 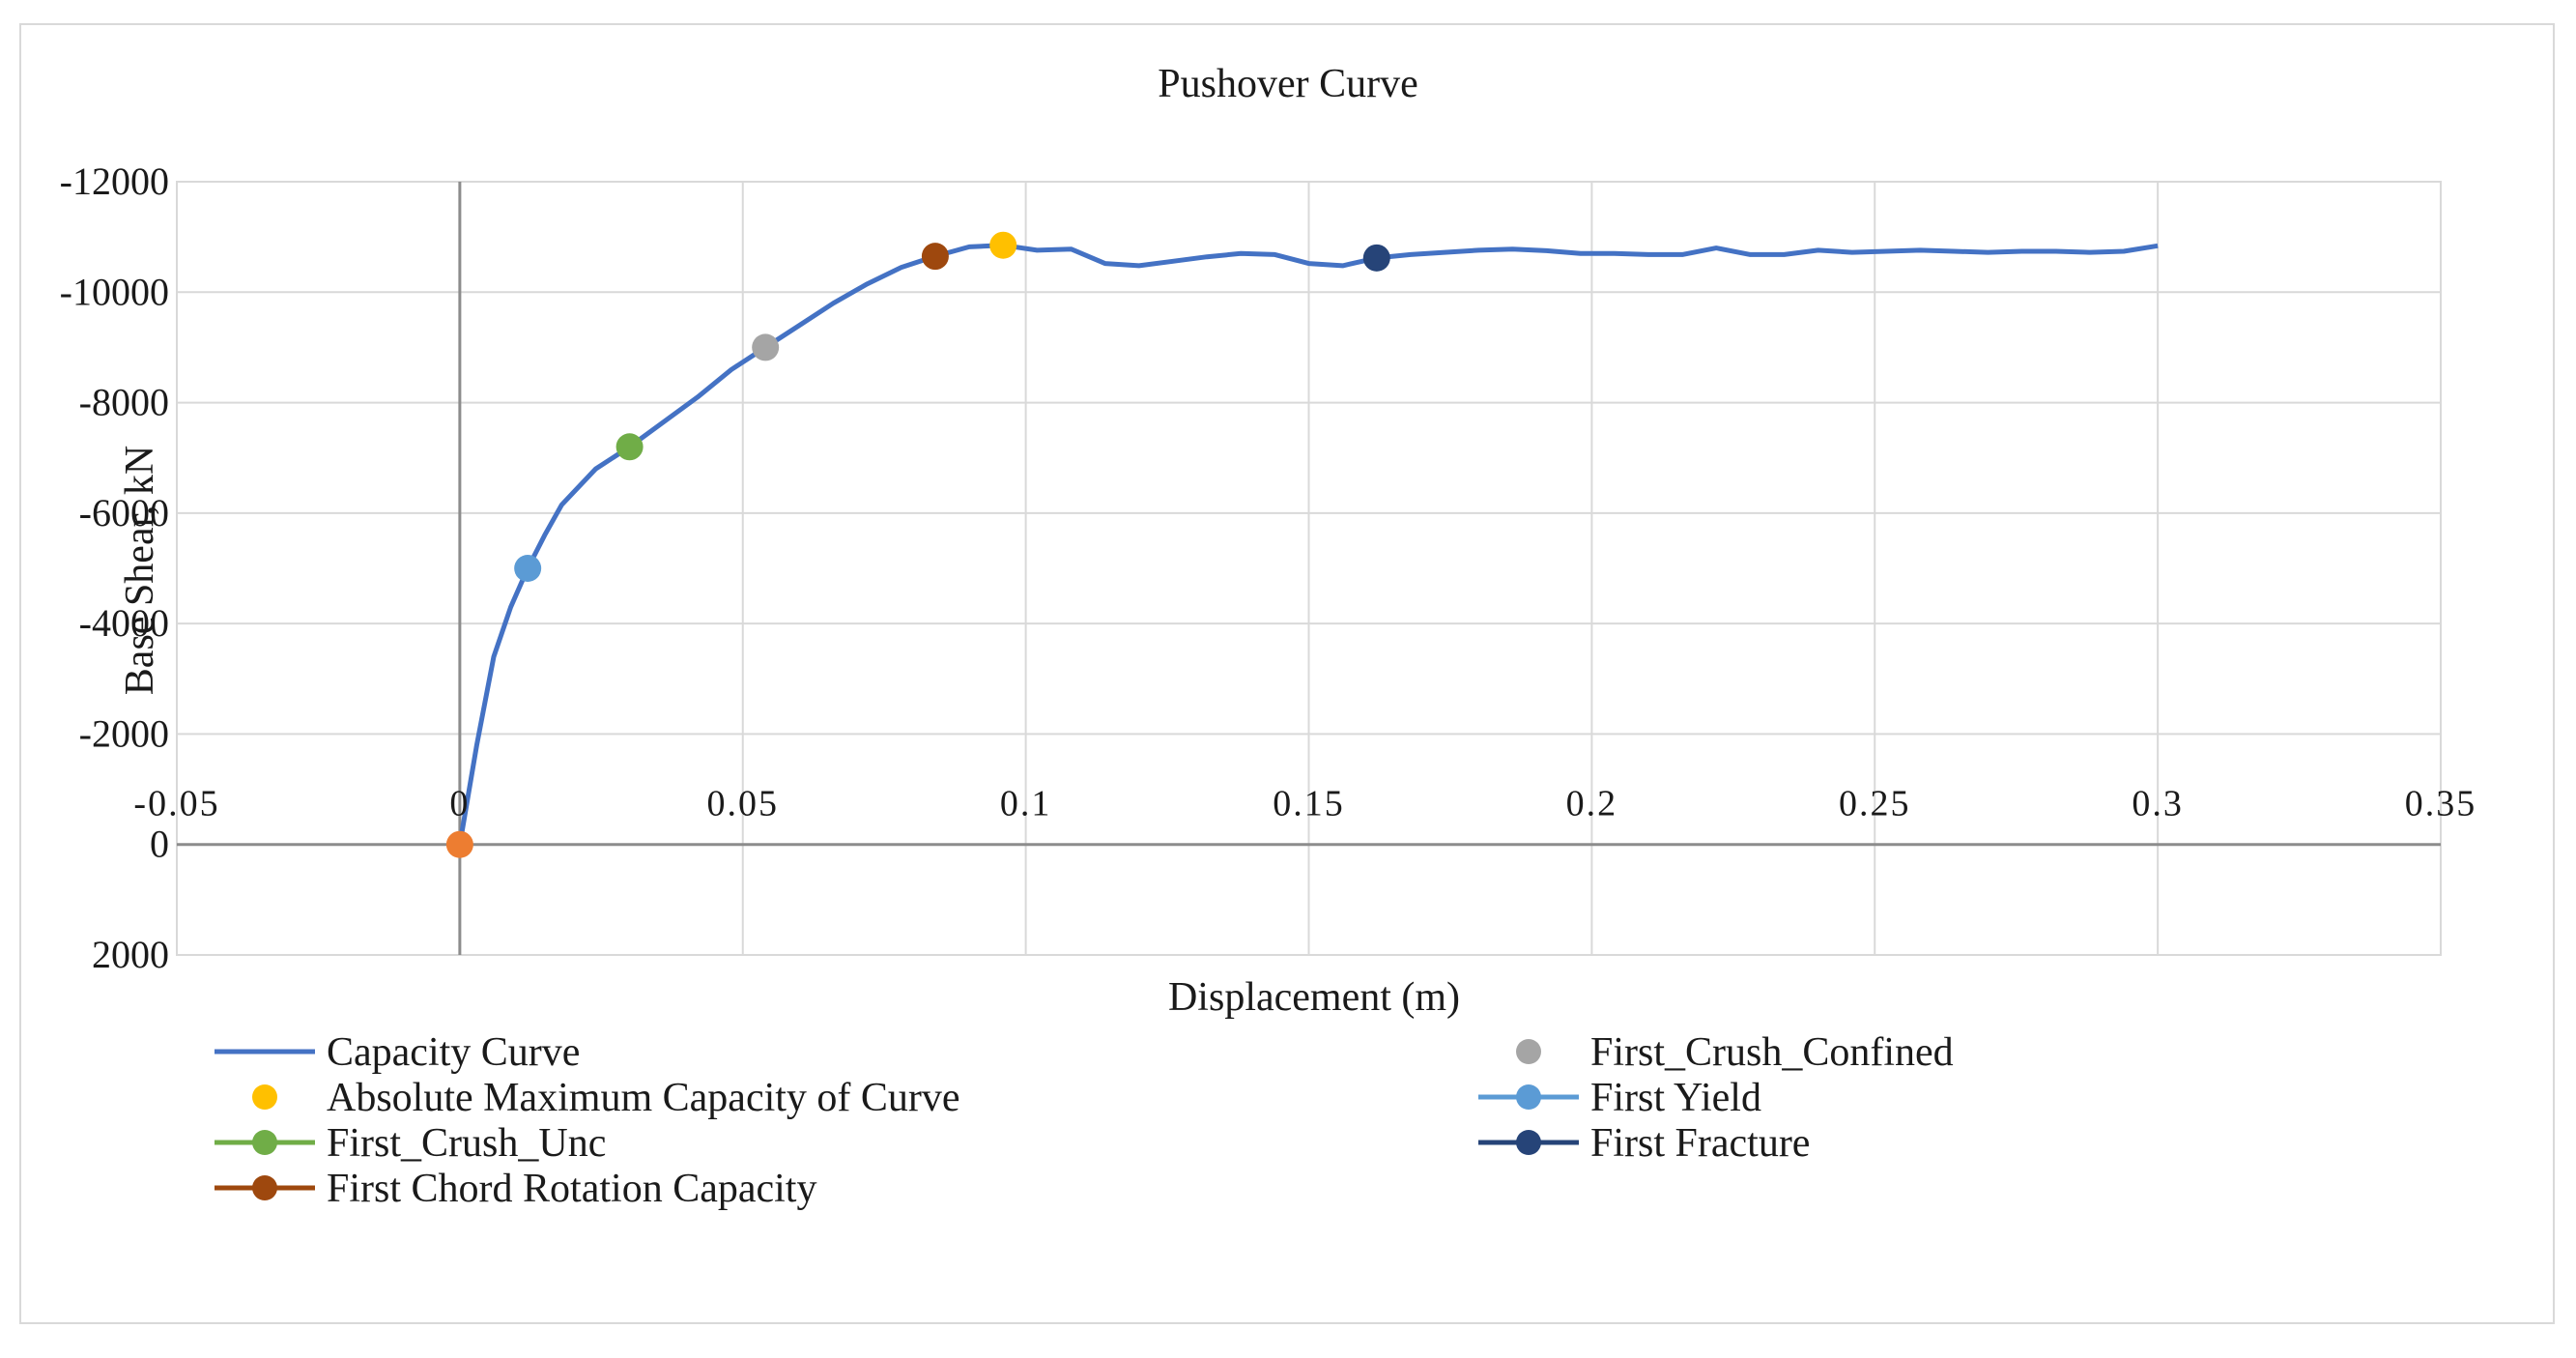 I want to click on legend-item: Absolute Maximum Capacity of Curve, so click(x=606, y=1098).